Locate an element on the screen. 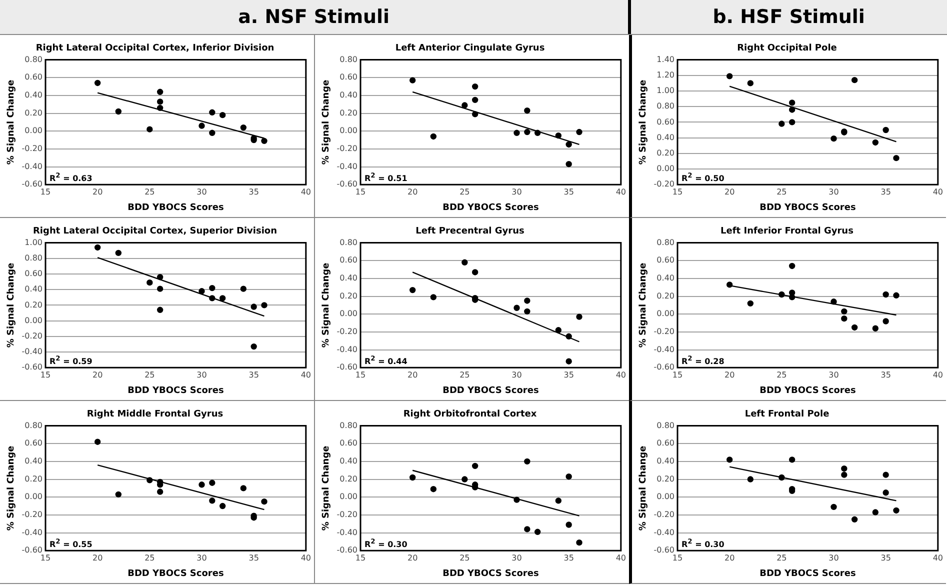 The image size is (947, 585). chart-subtitle: a. NSF Stimuli is located at coordinates (314, 17).